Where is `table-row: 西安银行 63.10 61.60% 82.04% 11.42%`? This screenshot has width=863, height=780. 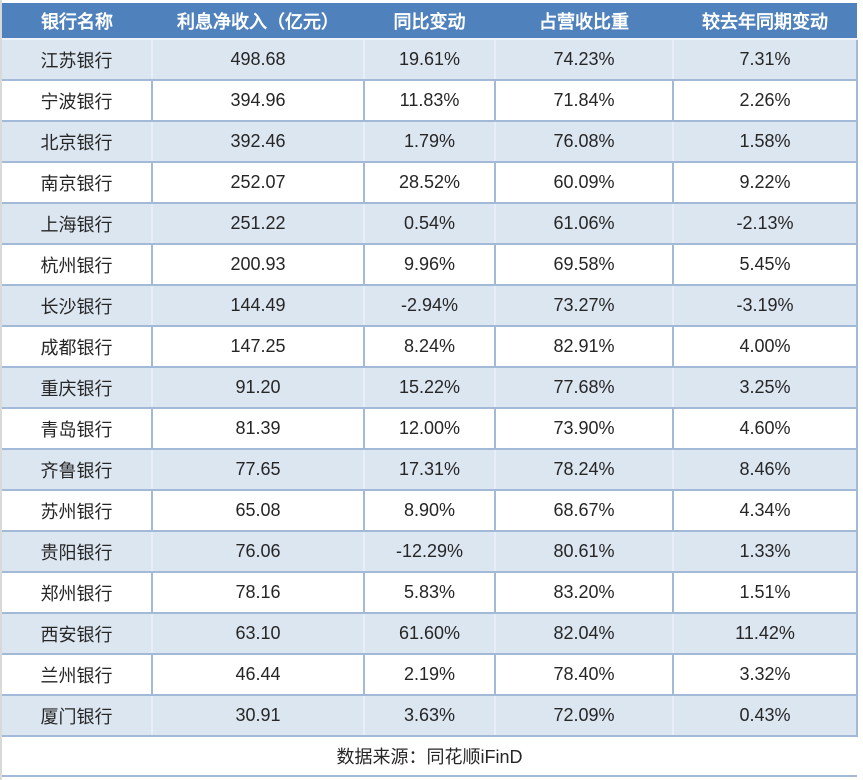
table-row: 西安银行 63.10 61.60% 82.04% 11.42% is located at coordinates (430, 633).